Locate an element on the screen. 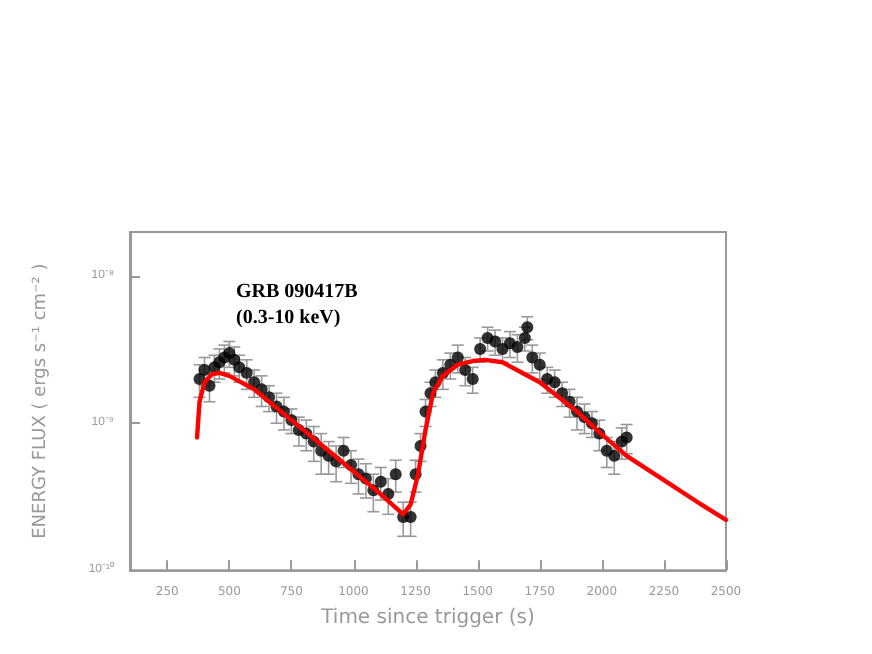  annotation: (0.3-10 keV) is located at coordinates (288, 318).